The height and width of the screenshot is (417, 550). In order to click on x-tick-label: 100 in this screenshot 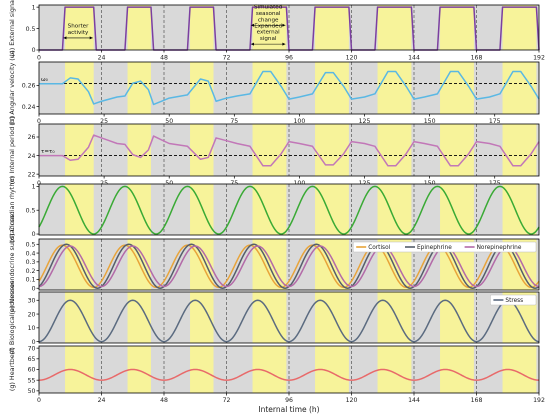, I will do `click(300, 121)`.